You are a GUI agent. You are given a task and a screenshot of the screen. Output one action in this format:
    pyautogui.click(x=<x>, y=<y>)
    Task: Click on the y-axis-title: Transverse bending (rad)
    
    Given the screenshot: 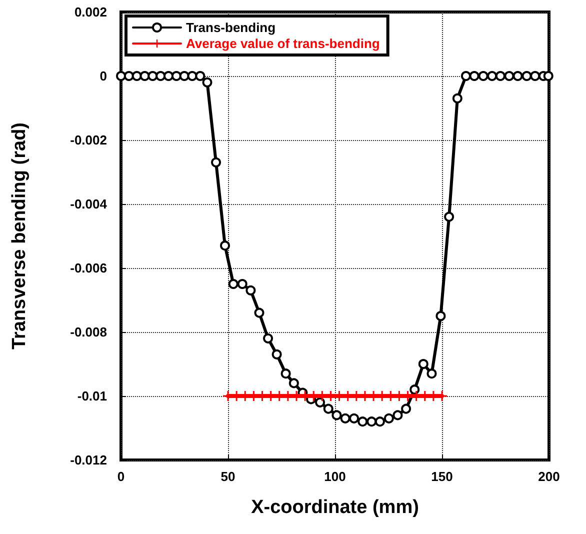 What is the action you would take?
    pyautogui.click(x=19, y=236)
    